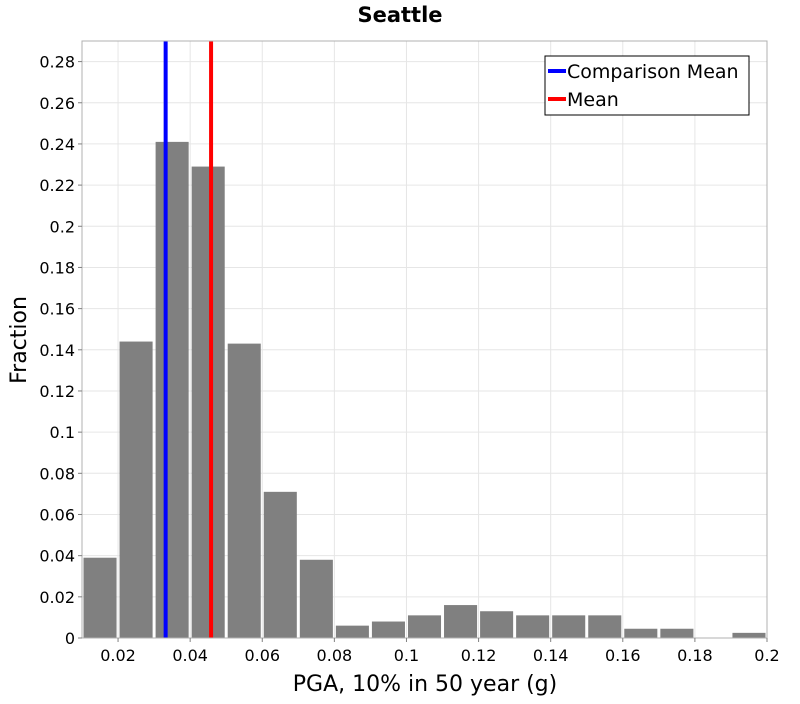 The height and width of the screenshot is (704, 800). I want to click on y-tick-label: 0.24, so click(57, 144).